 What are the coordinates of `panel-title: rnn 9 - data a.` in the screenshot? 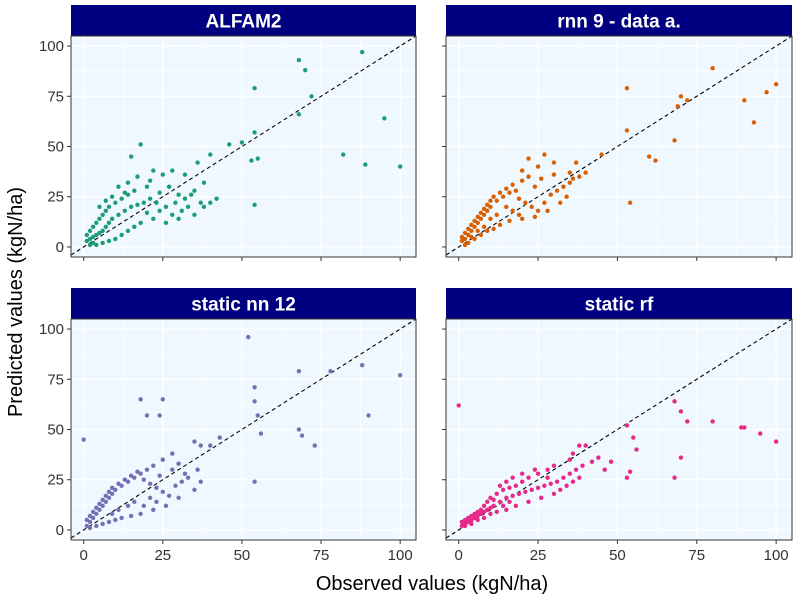 It's located at (619, 22).